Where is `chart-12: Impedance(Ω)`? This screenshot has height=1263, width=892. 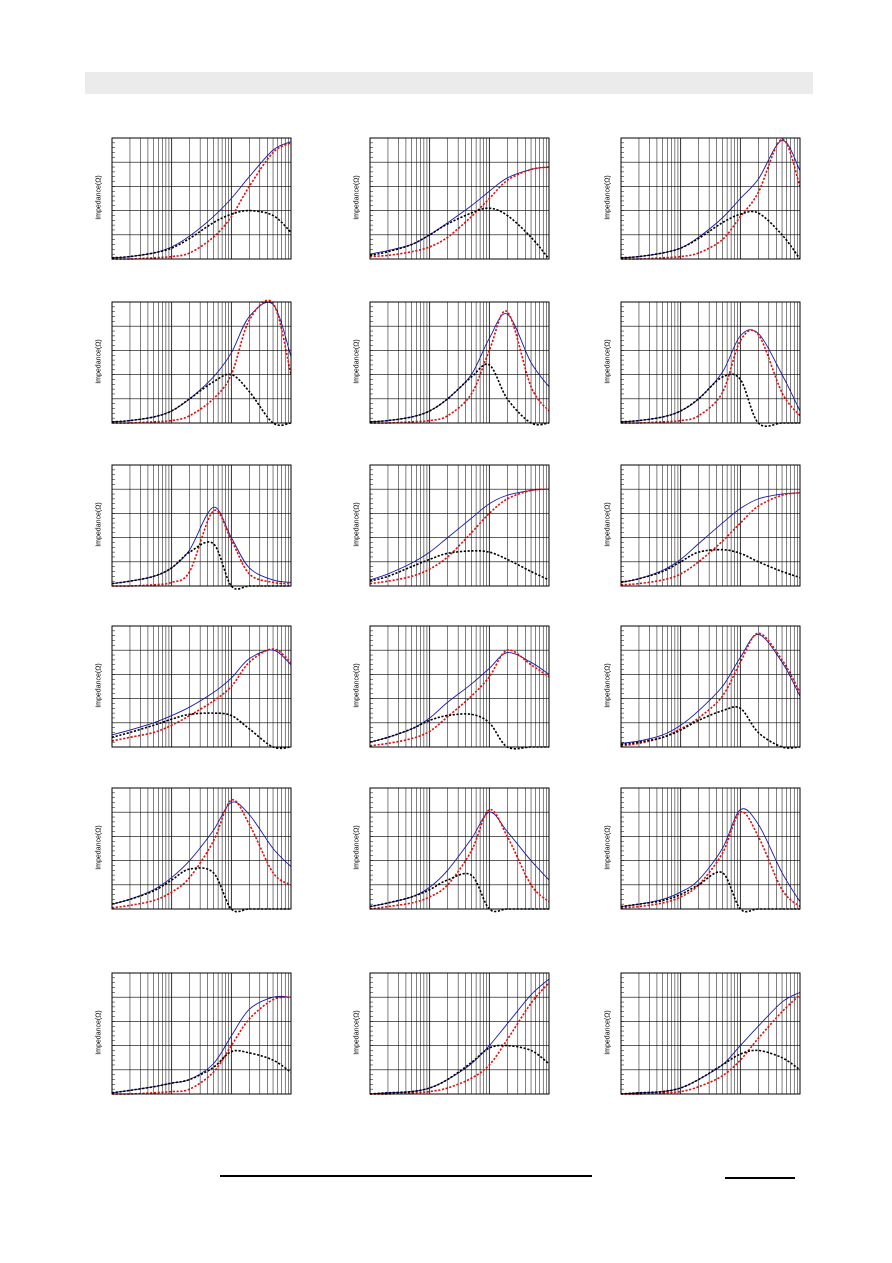 chart-12: Impedance(Ω) is located at coordinates (703, 687).